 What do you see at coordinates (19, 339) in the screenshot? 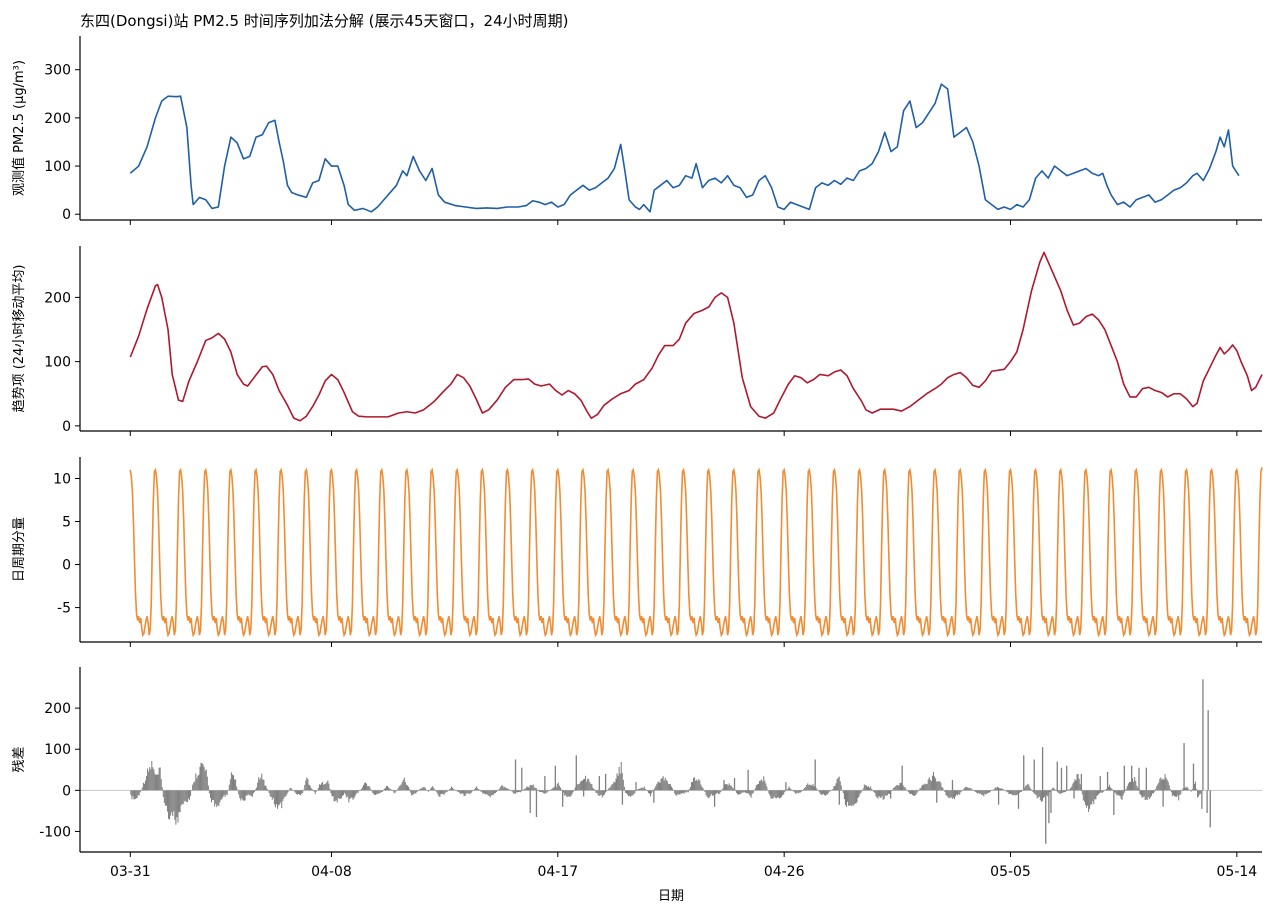
I see `y-axis-title-trend: 趋势项 (24小时移动平均)` at bounding box center [19, 339].